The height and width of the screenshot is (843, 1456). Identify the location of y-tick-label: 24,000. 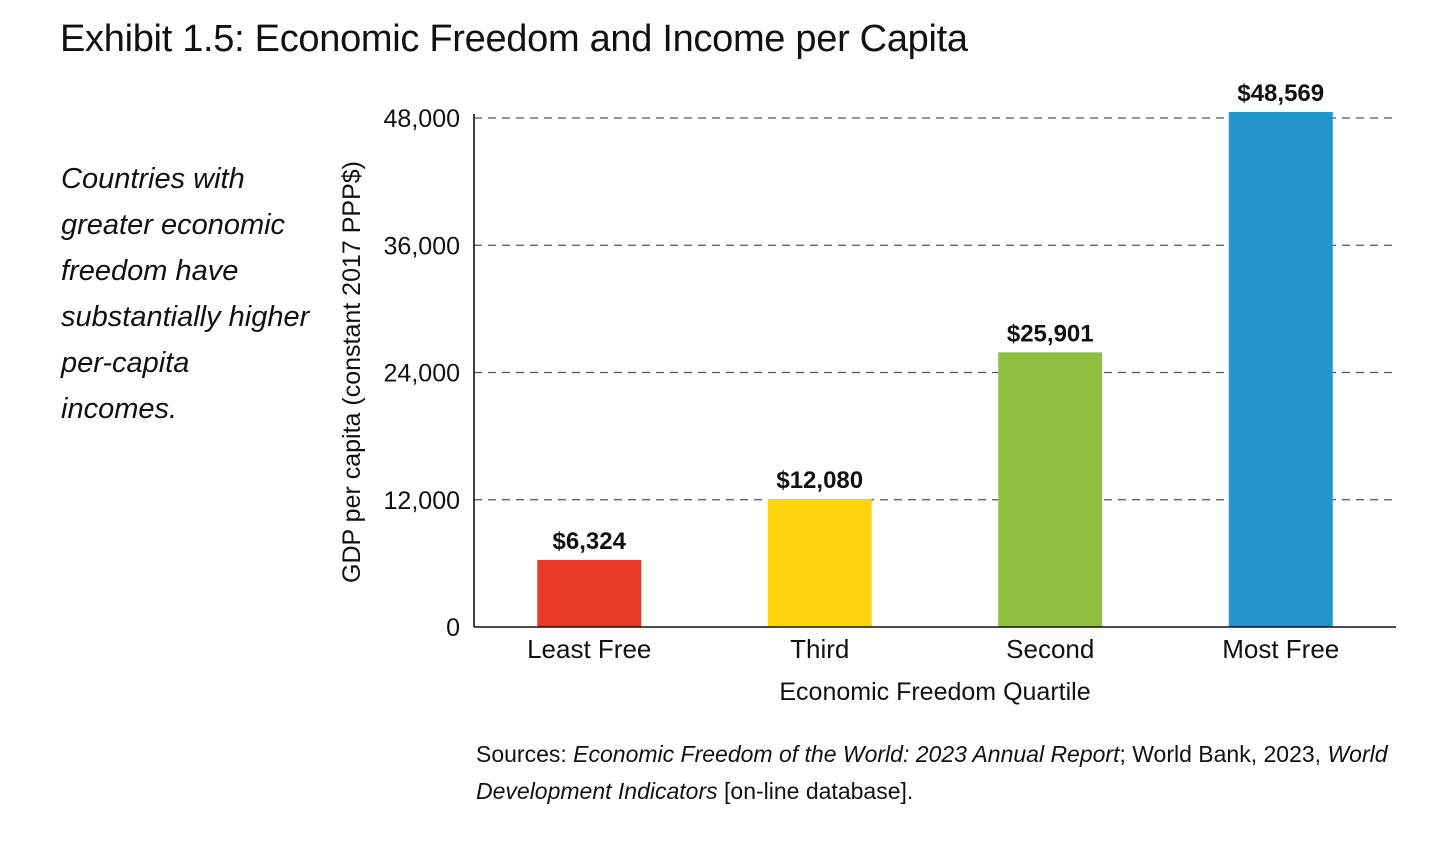
(422, 374).